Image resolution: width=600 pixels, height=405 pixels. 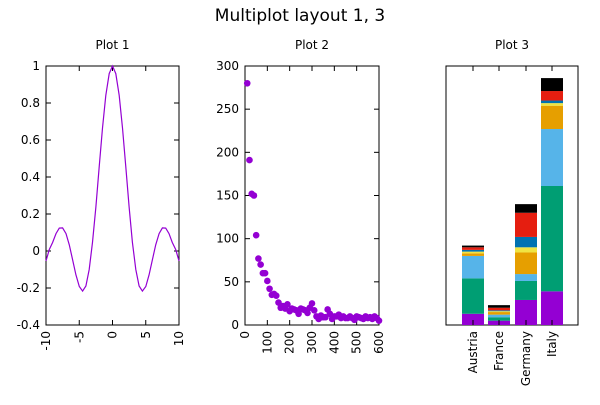 What do you see at coordinates (30, 177) in the screenshot?
I see `plot-1-ytick-label: 0.4` at bounding box center [30, 177].